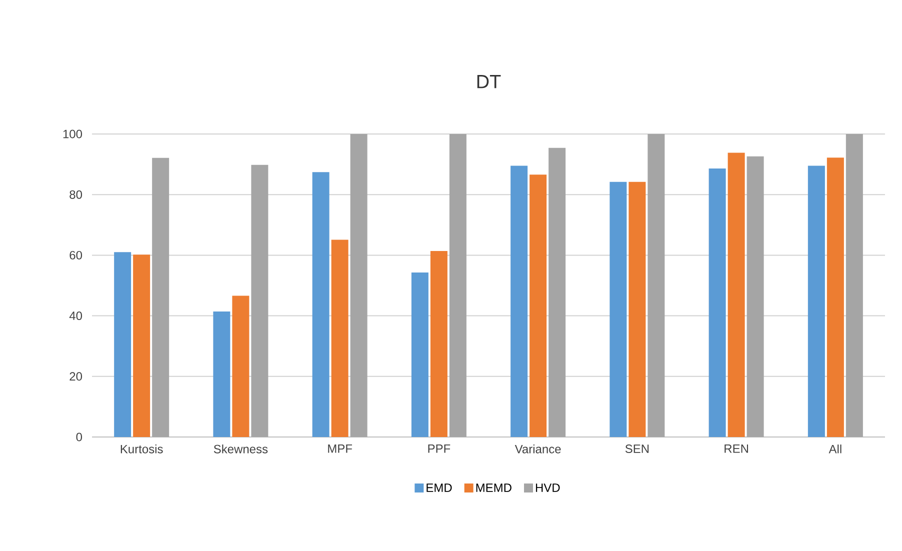 This screenshot has width=902, height=551. What do you see at coordinates (141, 449) in the screenshot?
I see `x-tick-label: Kurtosis` at bounding box center [141, 449].